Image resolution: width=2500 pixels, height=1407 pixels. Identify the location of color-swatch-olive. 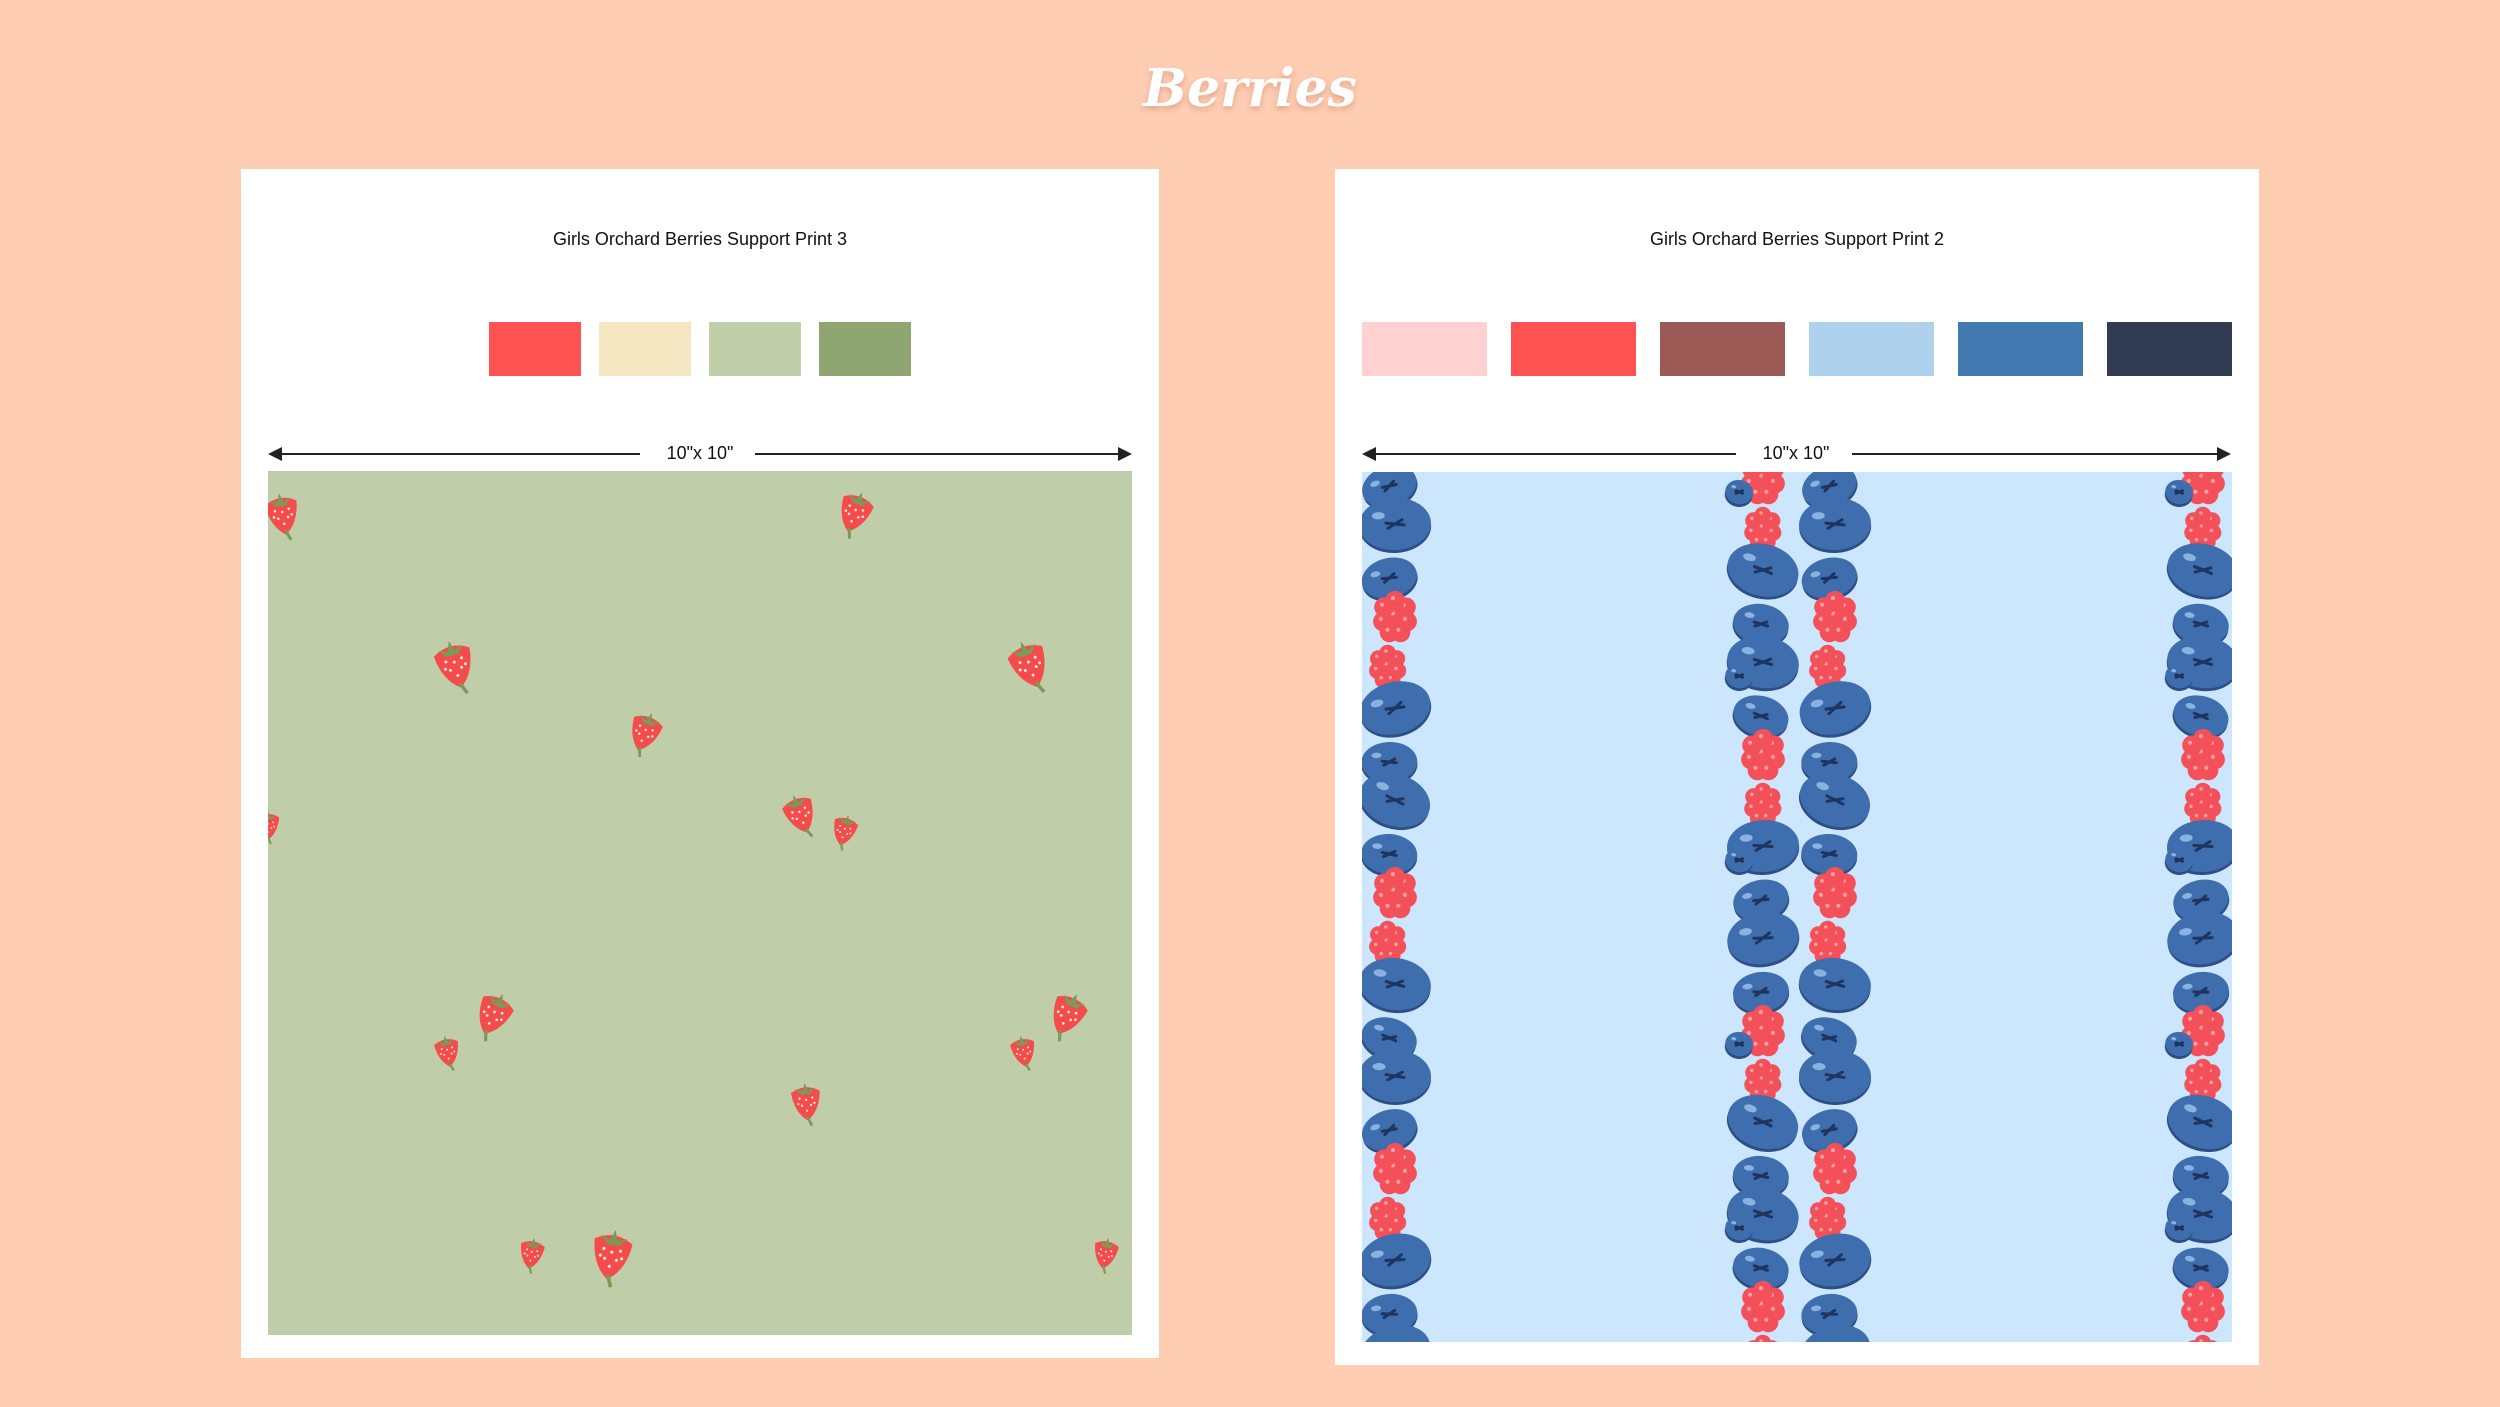
(865, 349).